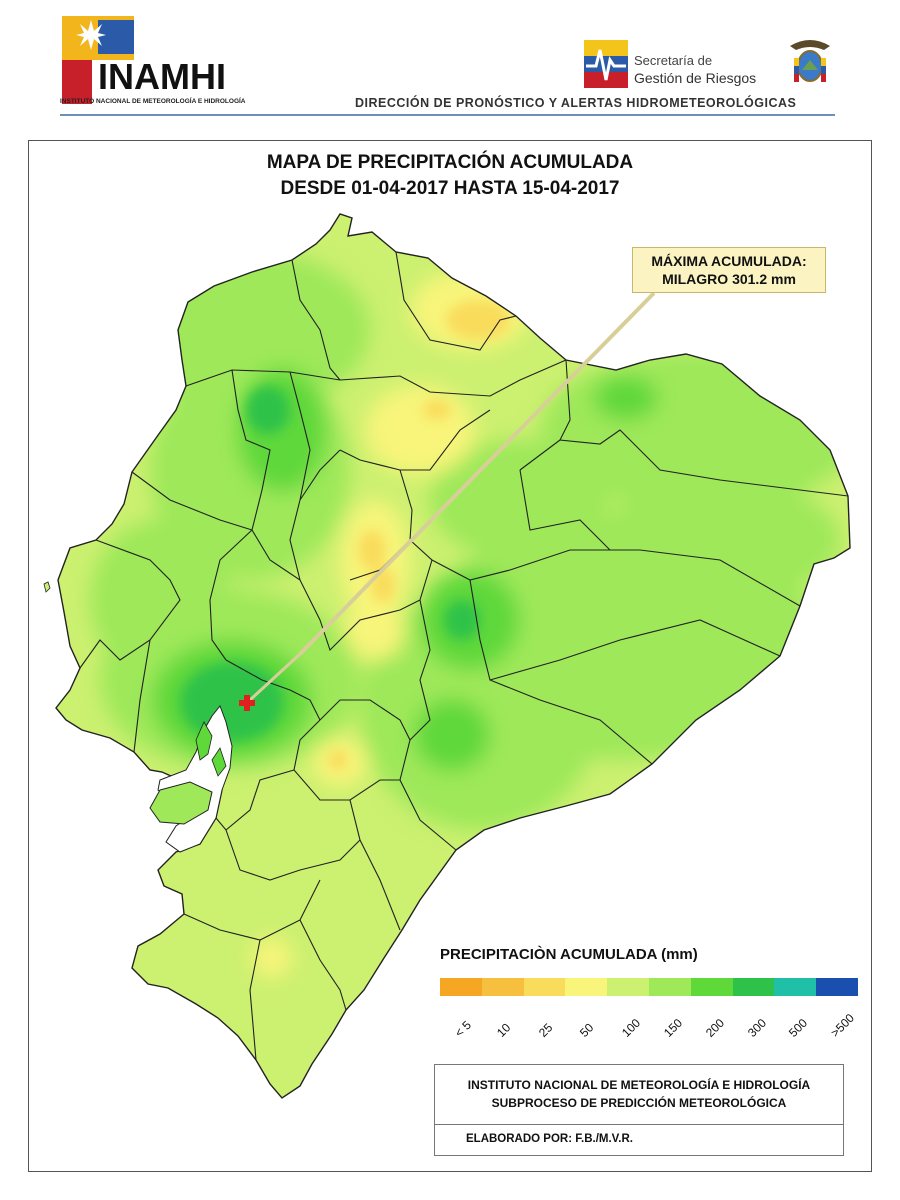 This screenshot has width=900, height=1200. Describe the element at coordinates (729, 261) in the screenshot. I see `callout-heading: MÁXIMA ACUMULADA:` at that location.